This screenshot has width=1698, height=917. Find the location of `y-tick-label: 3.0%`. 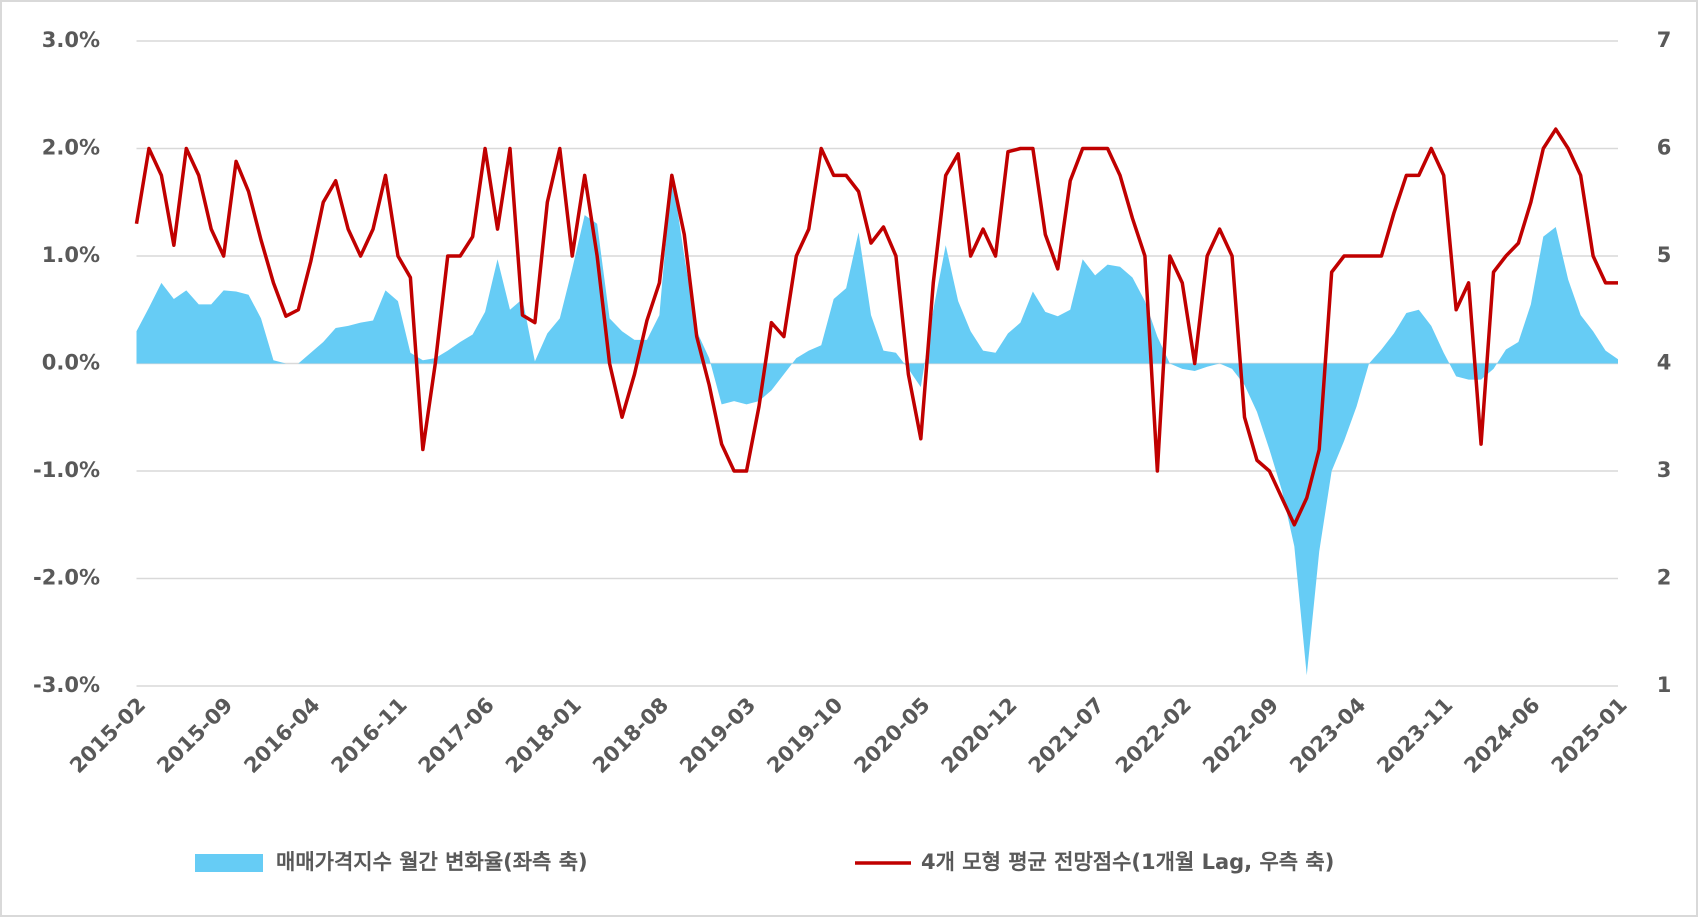

y-tick-label: 3.0% is located at coordinates (71, 40).